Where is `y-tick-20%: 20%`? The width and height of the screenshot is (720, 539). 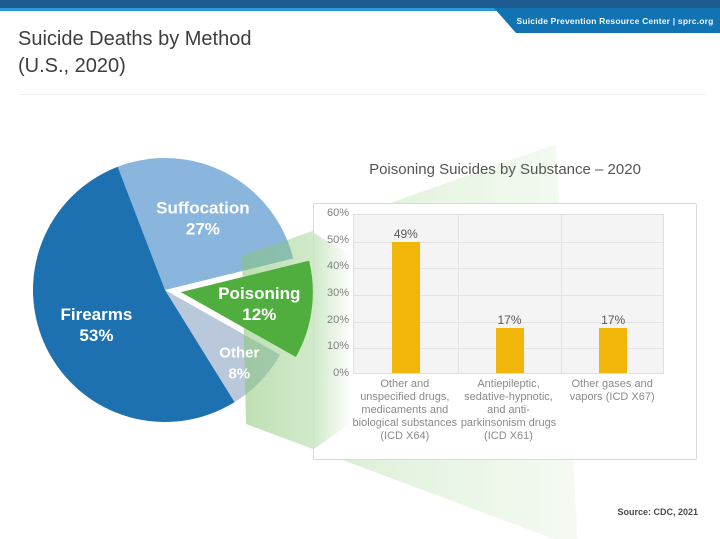
y-tick-20%: 20% is located at coordinates (337, 319).